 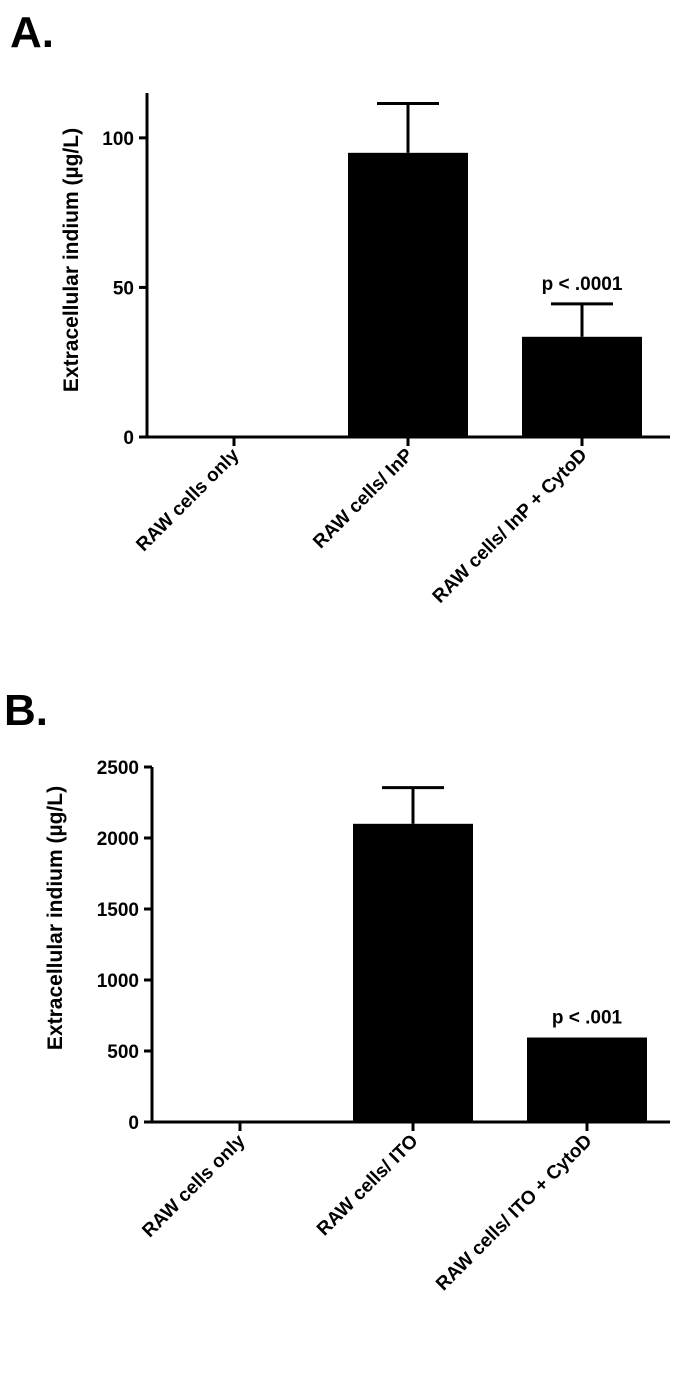 I want to click on category-label: RAW cells/ ITO + CytoD, so click(x=514, y=1213).